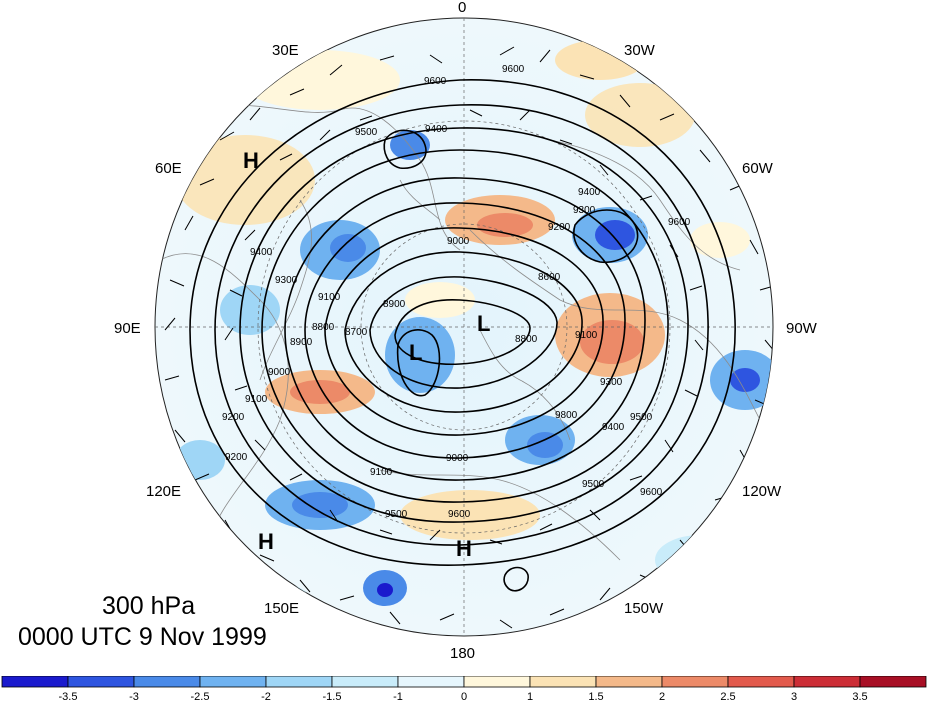 The width and height of the screenshot is (928, 702). I want to click on lon-label: 30E, so click(285, 50).